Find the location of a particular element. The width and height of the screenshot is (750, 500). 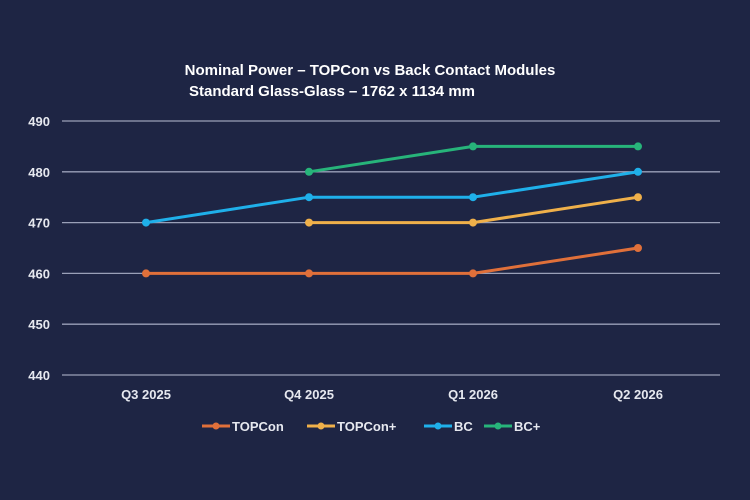

y-tick-label: 470 is located at coordinates (39, 223).